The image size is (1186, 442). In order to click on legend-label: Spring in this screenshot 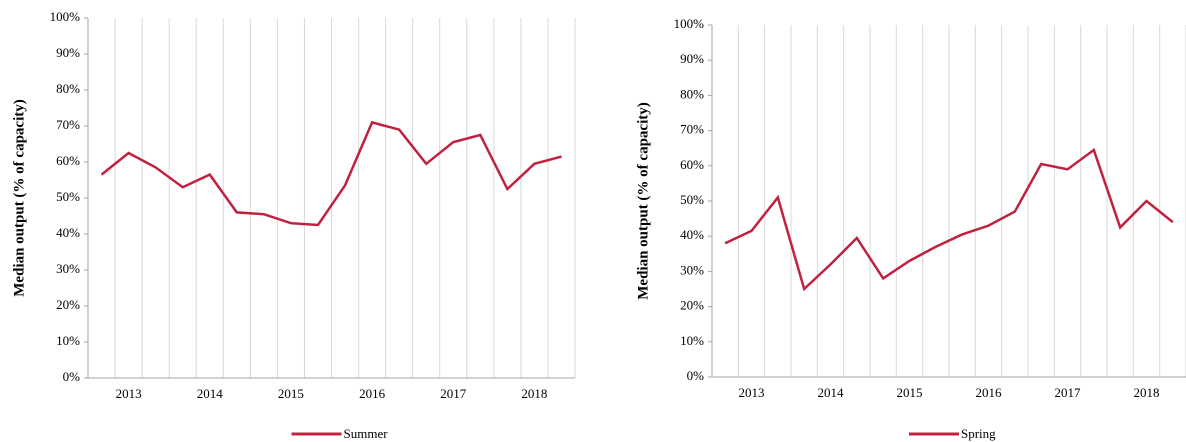, I will do `click(978, 433)`.